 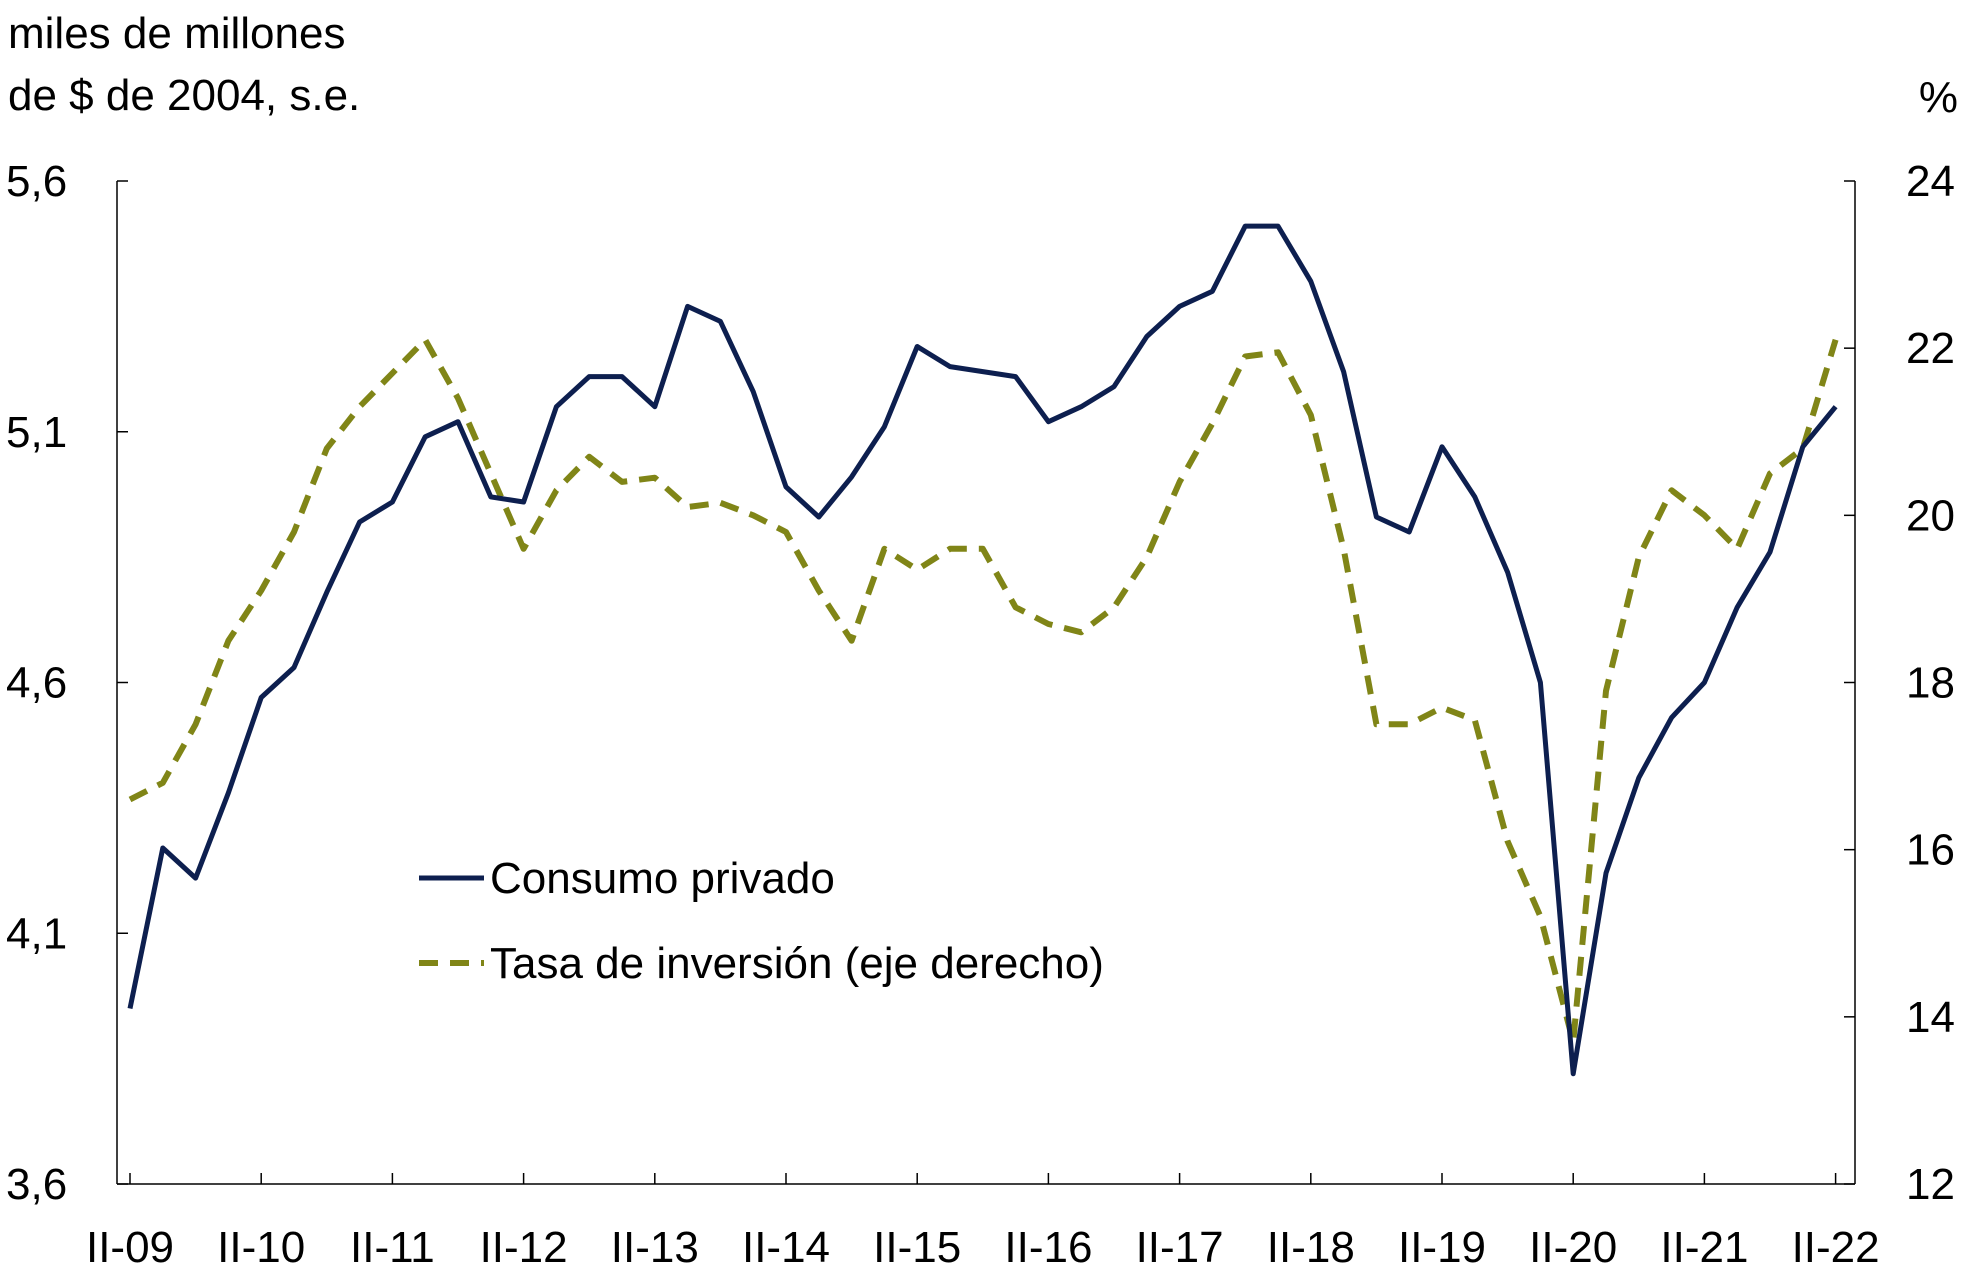 I want to click on left-axis-tick-label: 4,6, so click(x=36, y=683).